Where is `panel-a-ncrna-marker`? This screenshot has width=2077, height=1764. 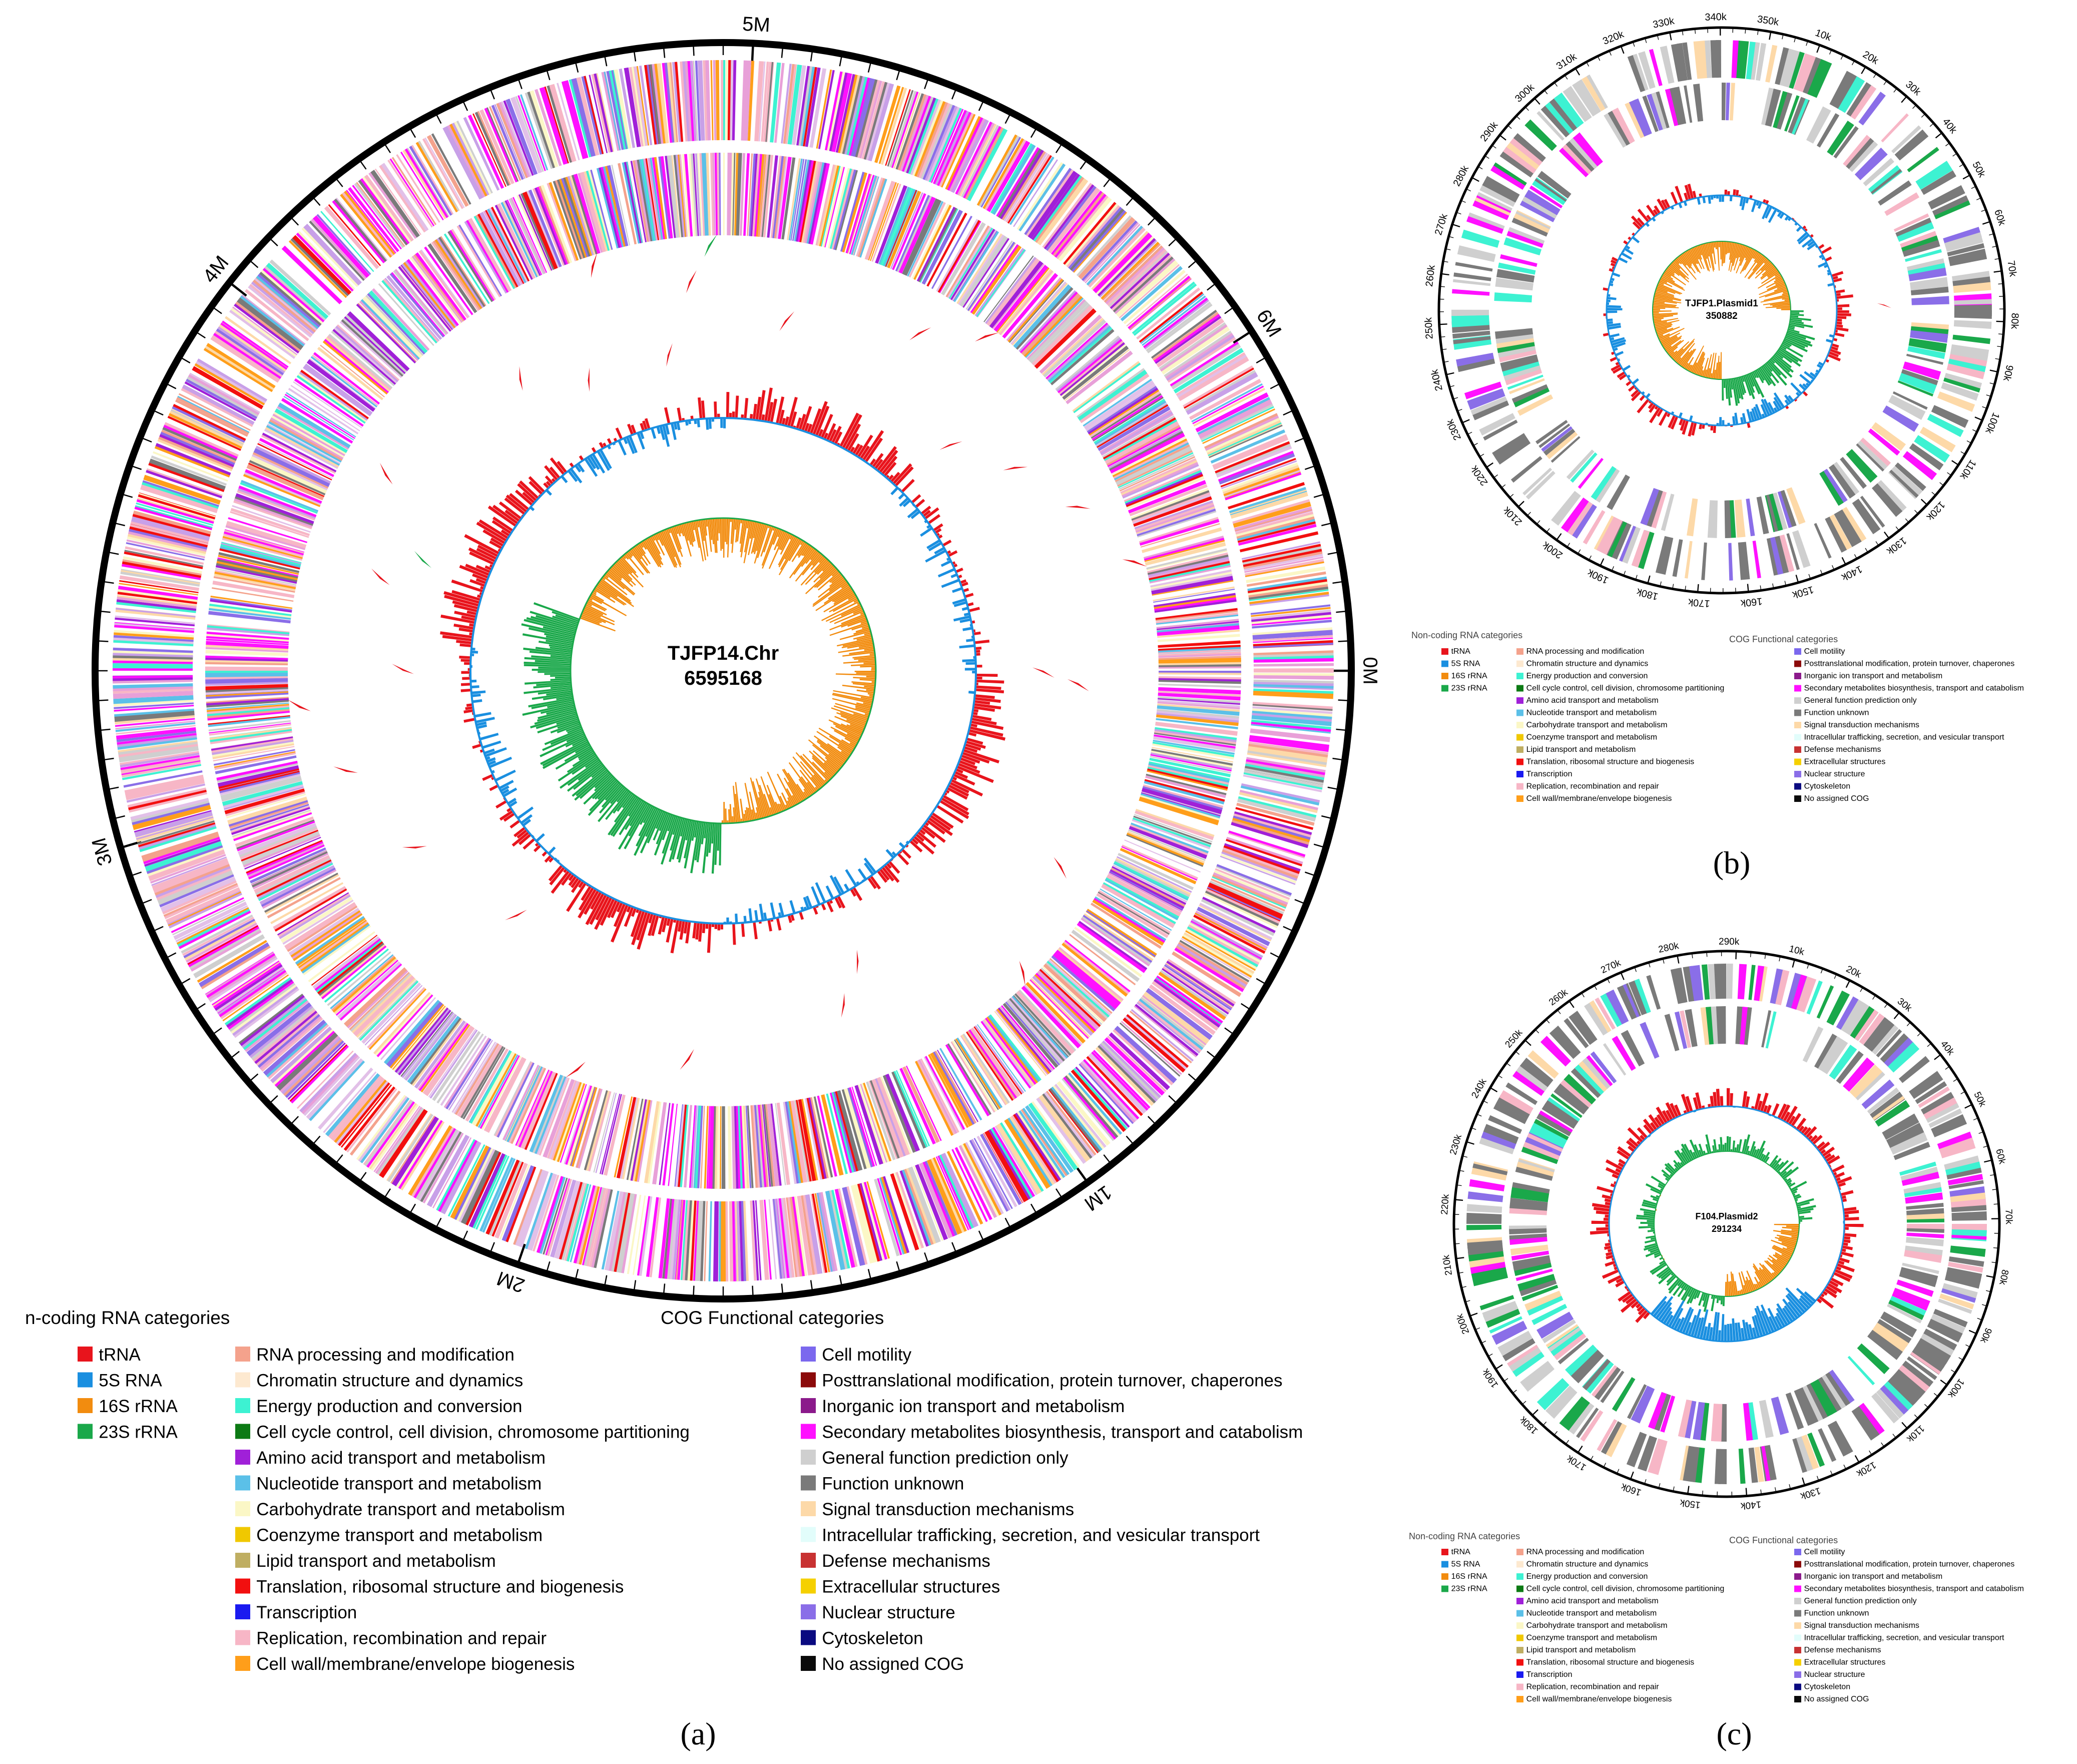
panel-a-ncrna-marker is located at coordinates (345, 769).